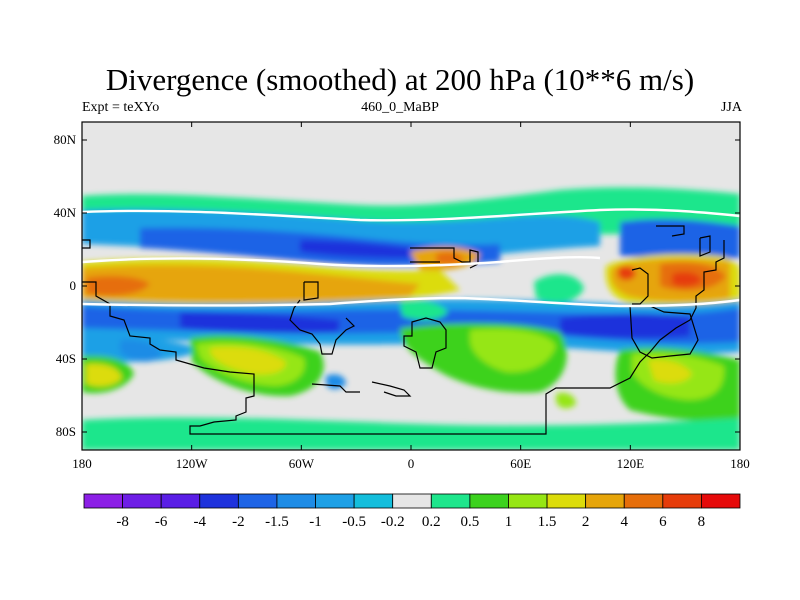 Image resolution: width=800 pixels, height=600 pixels. Describe the element at coordinates (625, 326) in the screenshot. I see `field-southeast-darkblue` at that location.